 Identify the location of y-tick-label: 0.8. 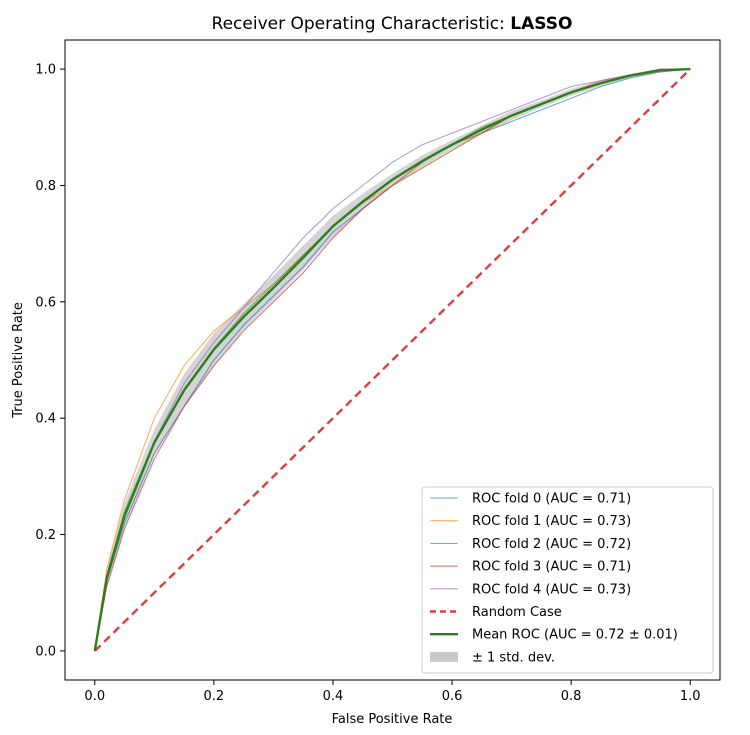
(45, 186).